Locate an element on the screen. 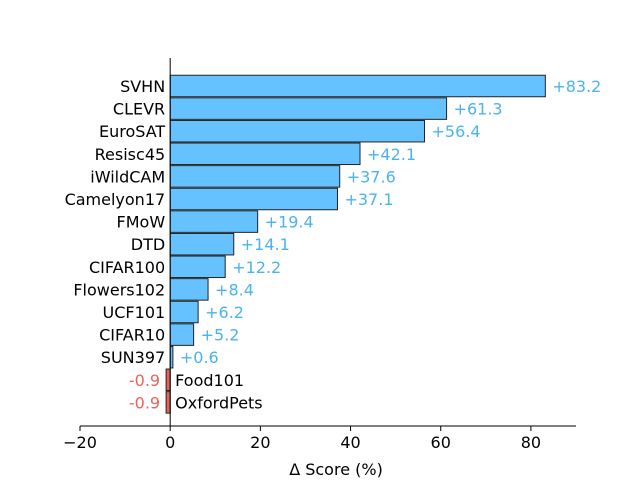 The width and height of the screenshot is (640, 480). category-label: FMoW is located at coordinates (141, 222).